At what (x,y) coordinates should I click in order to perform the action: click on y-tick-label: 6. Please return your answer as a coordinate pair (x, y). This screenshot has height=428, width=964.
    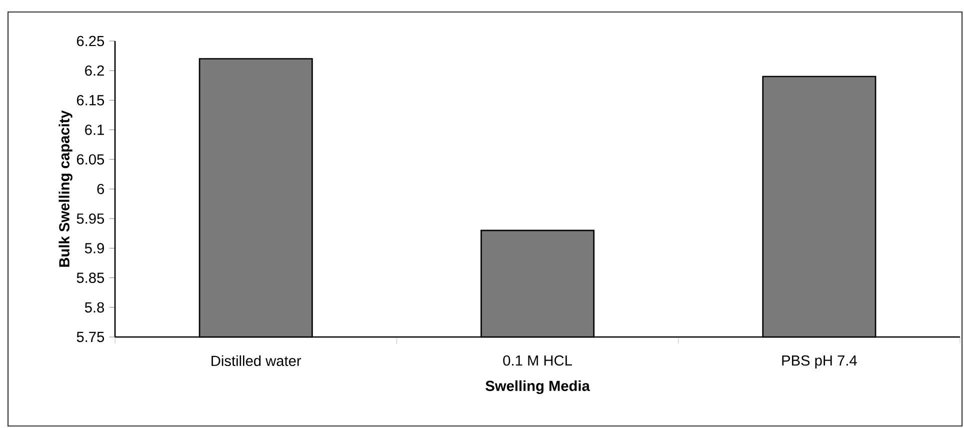
    Looking at the image, I should click on (100, 189).